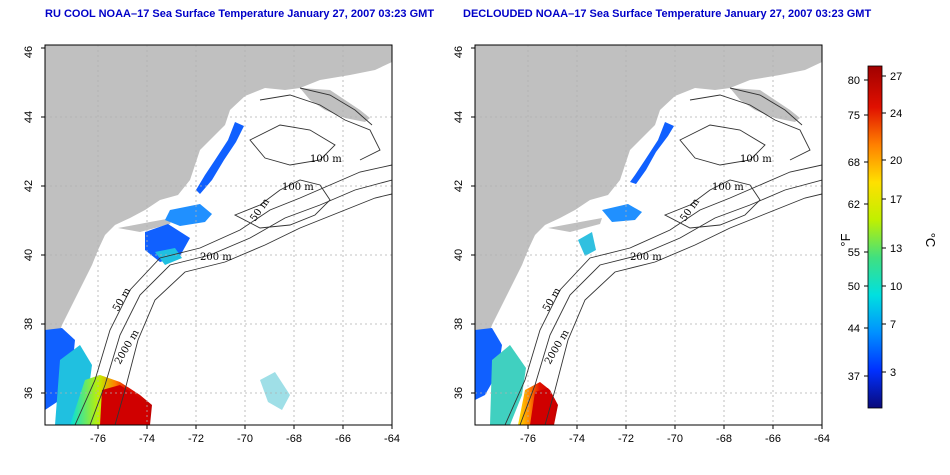 Image resolution: width=950 pixels, height=475 pixels. Describe the element at coordinates (854, 329) in the screenshot. I see `colorbar-f-tick: 44` at that location.